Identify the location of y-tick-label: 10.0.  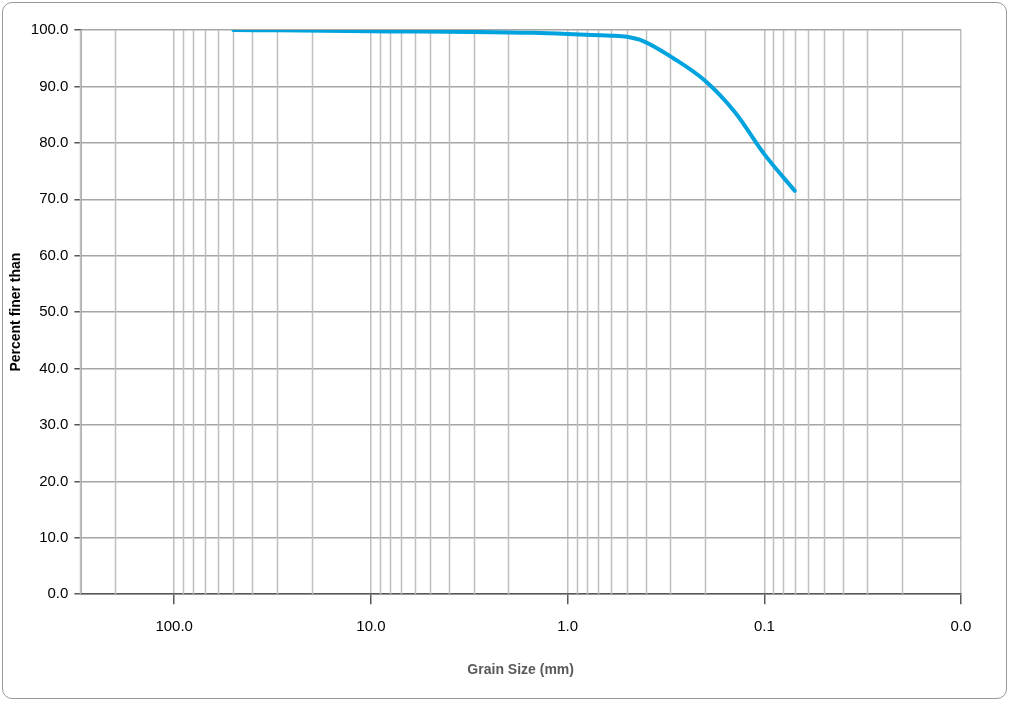
(54, 536).